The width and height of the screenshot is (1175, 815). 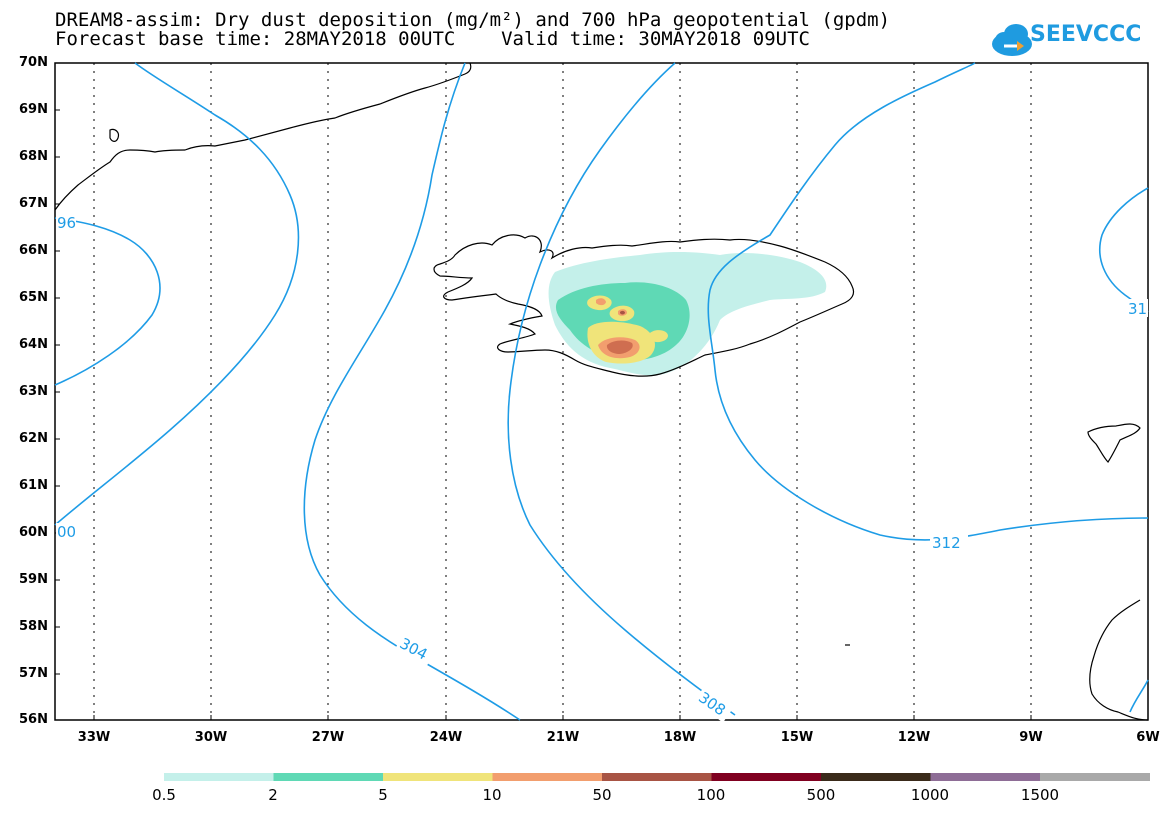 I want to click on dust-deposition-field, so click(x=687, y=313).